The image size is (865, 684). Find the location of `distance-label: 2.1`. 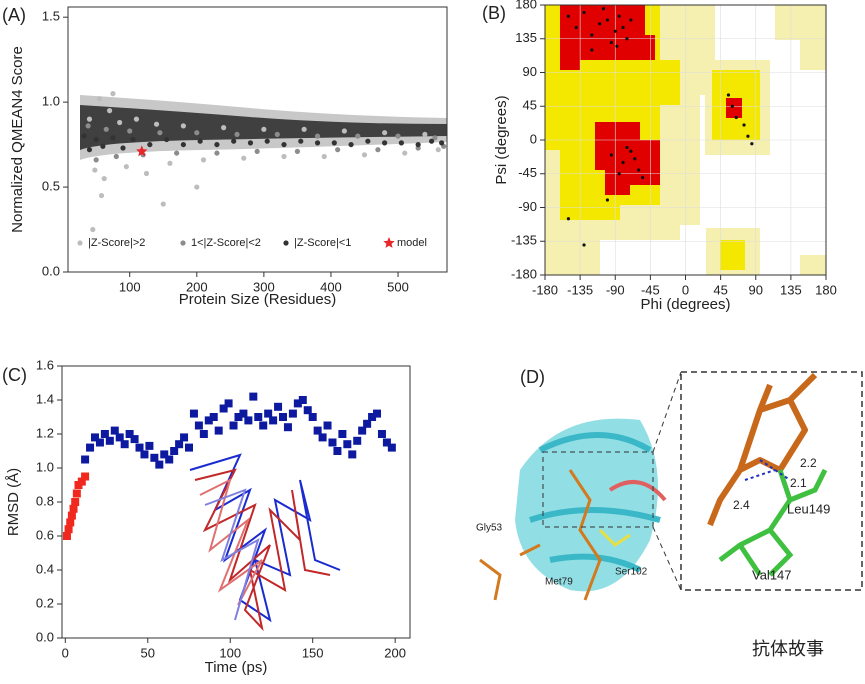

distance-label: 2.1 is located at coordinates (798, 483).